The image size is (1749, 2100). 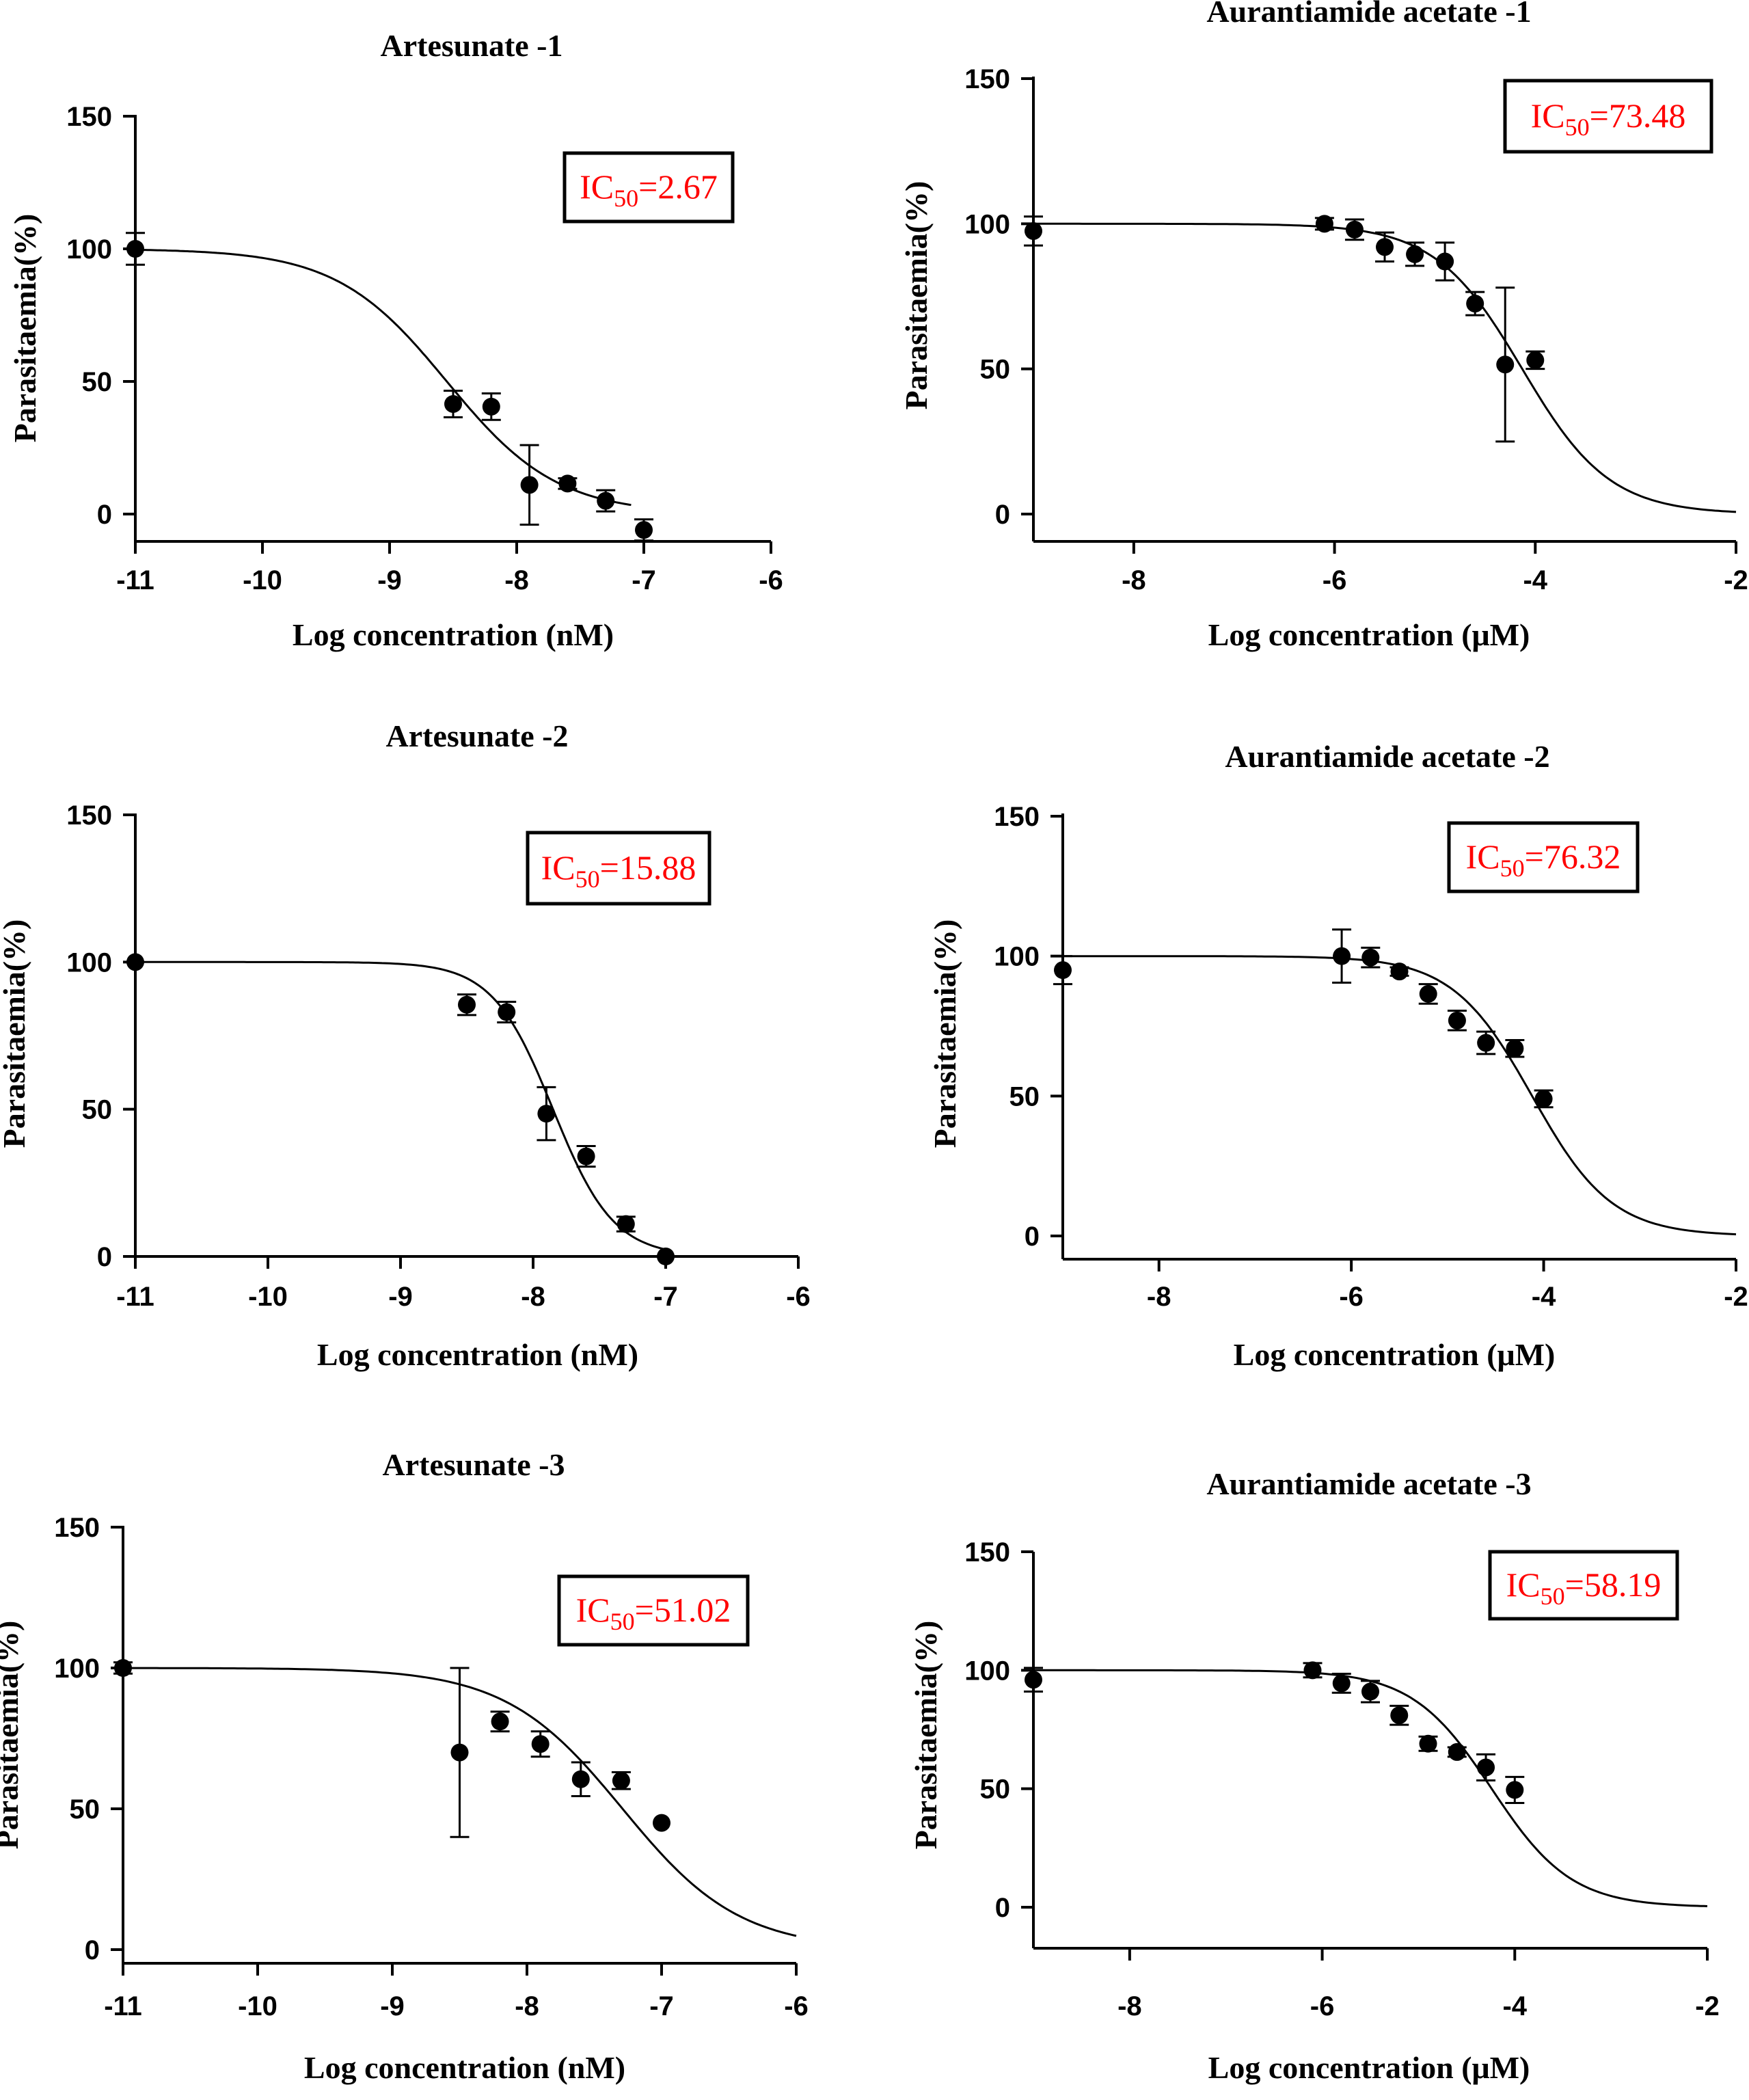 What do you see at coordinates (1613, 1585) in the screenshot?
I see `ic50-value: =58.19` at bounding box center [1613, 1585].